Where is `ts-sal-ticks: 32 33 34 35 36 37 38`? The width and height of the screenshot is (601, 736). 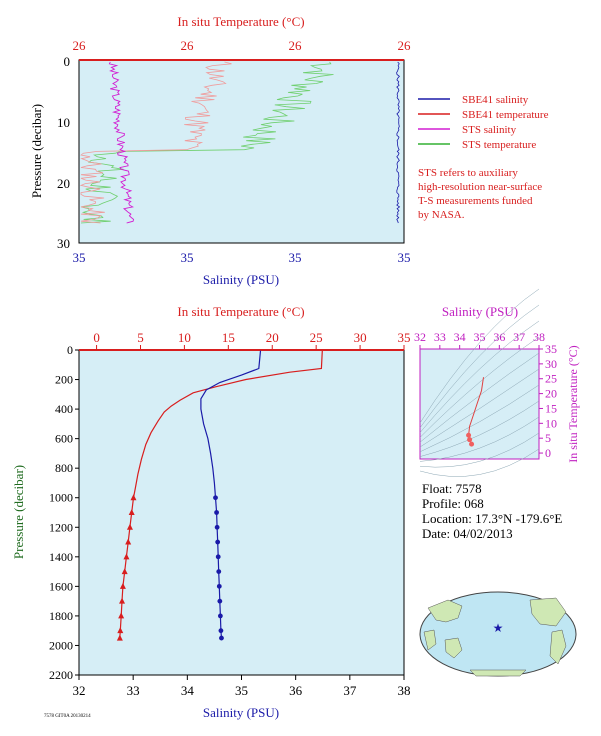
ts-sal-ticks: 32 33 34 35 36 37 38 is located at coordinates (479, 339).